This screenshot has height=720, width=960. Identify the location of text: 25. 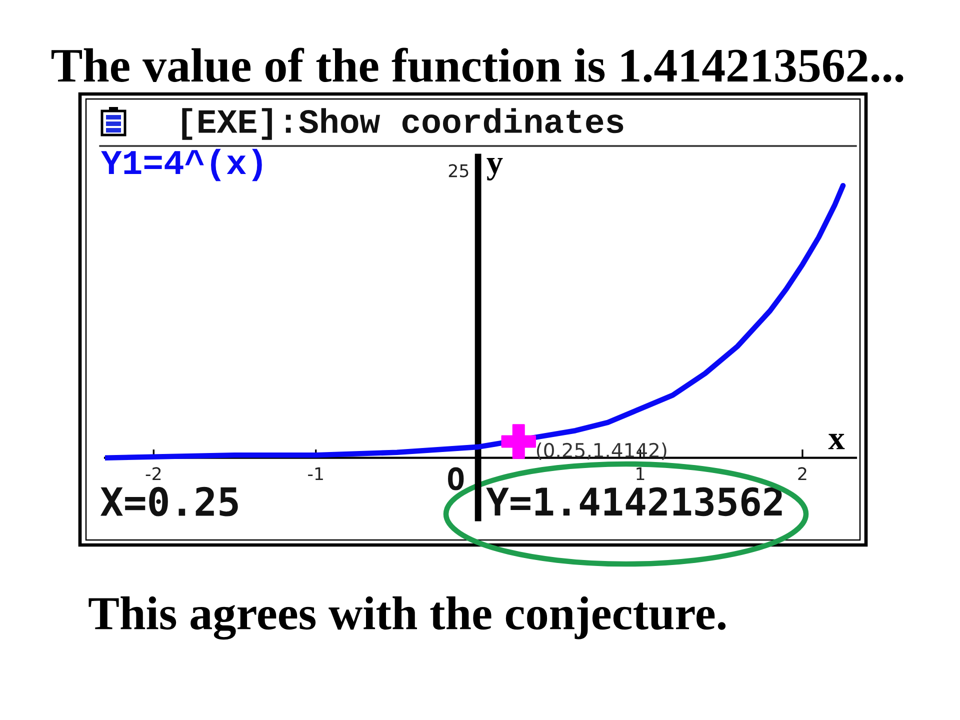
(458, 171).